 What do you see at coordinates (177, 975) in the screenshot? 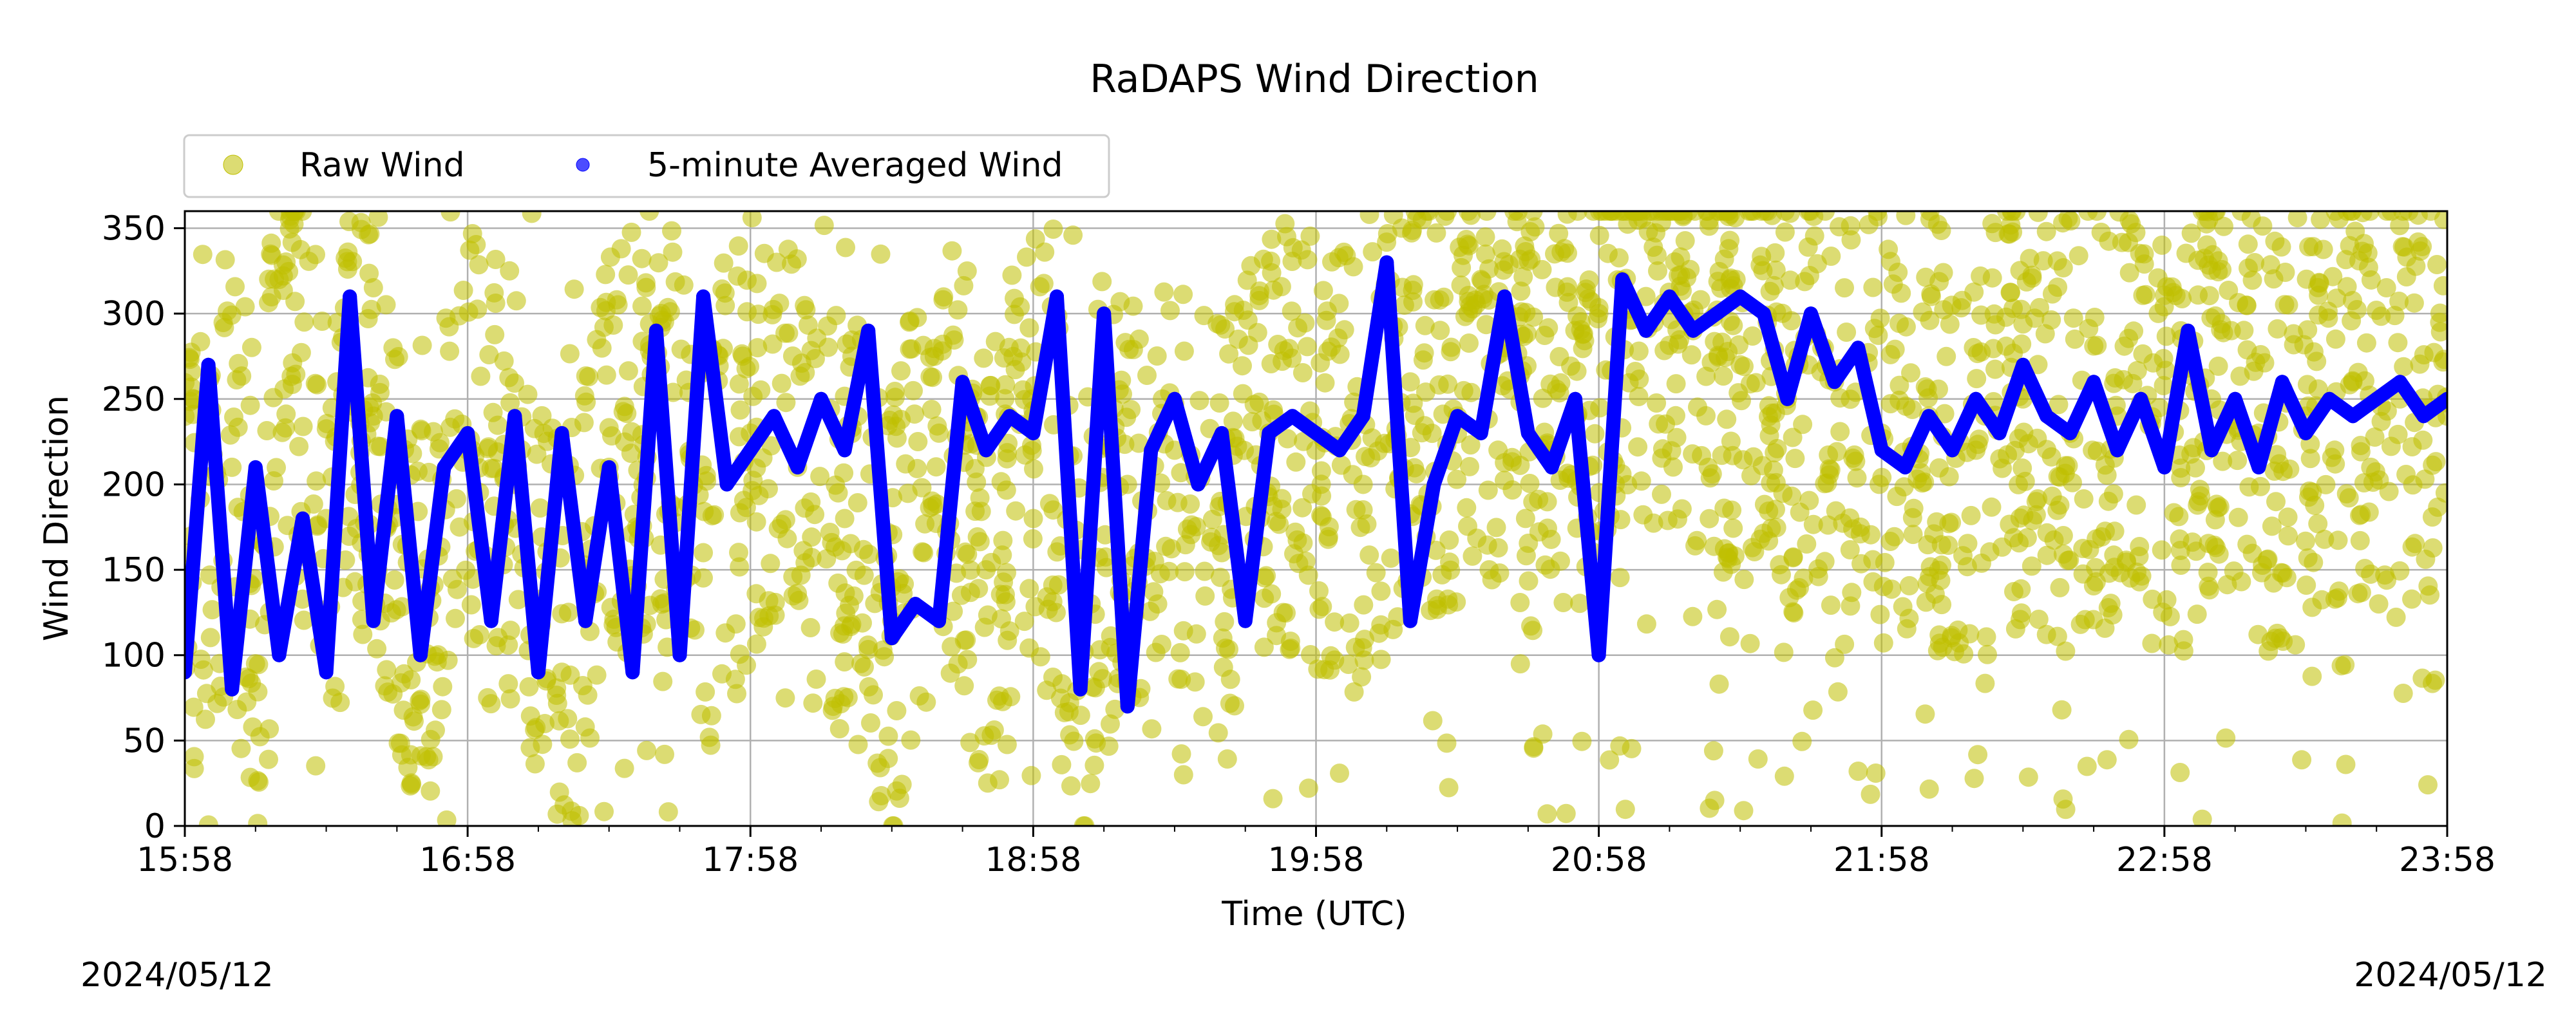
I see `date-start-label: 2024/05/12` at bounding box center [177, 975].